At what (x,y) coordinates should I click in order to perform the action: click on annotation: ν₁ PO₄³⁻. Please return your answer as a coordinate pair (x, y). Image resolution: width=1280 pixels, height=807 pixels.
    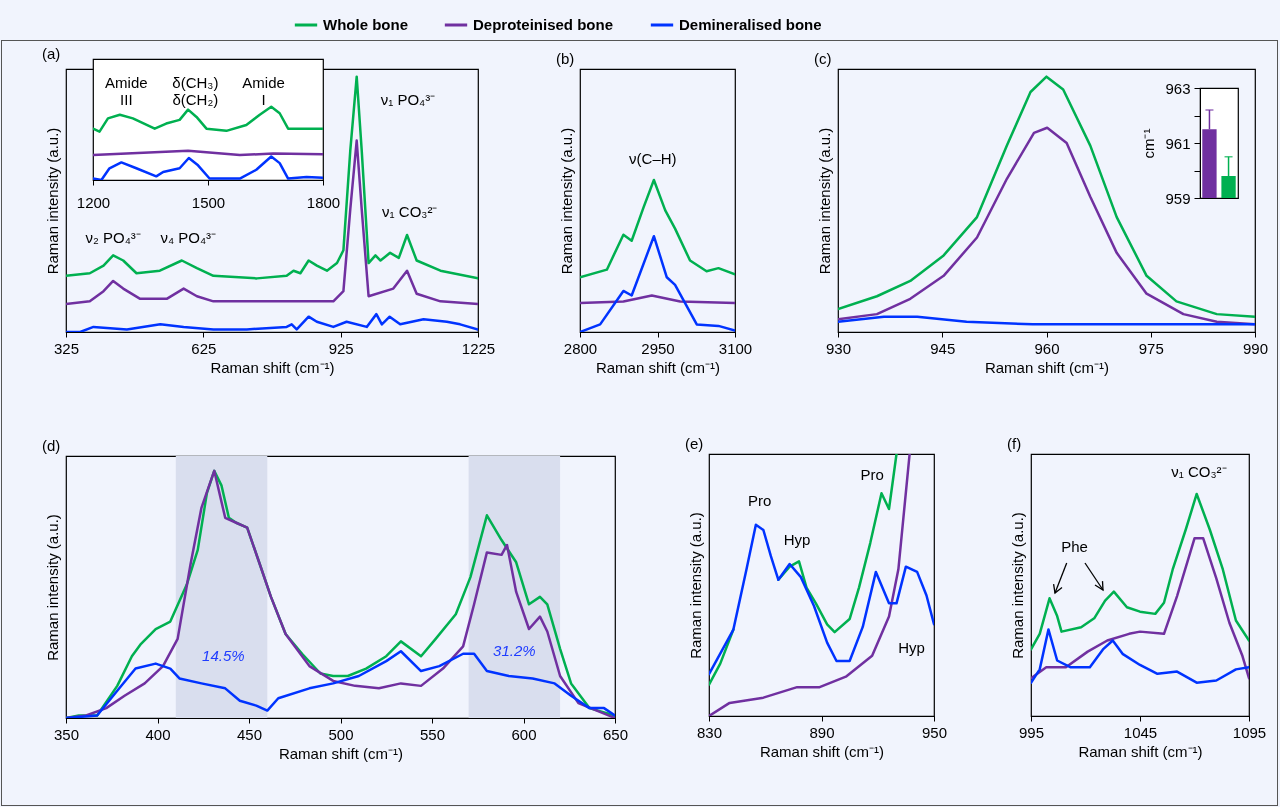
    Looking at the image, I should click on (408, 99).